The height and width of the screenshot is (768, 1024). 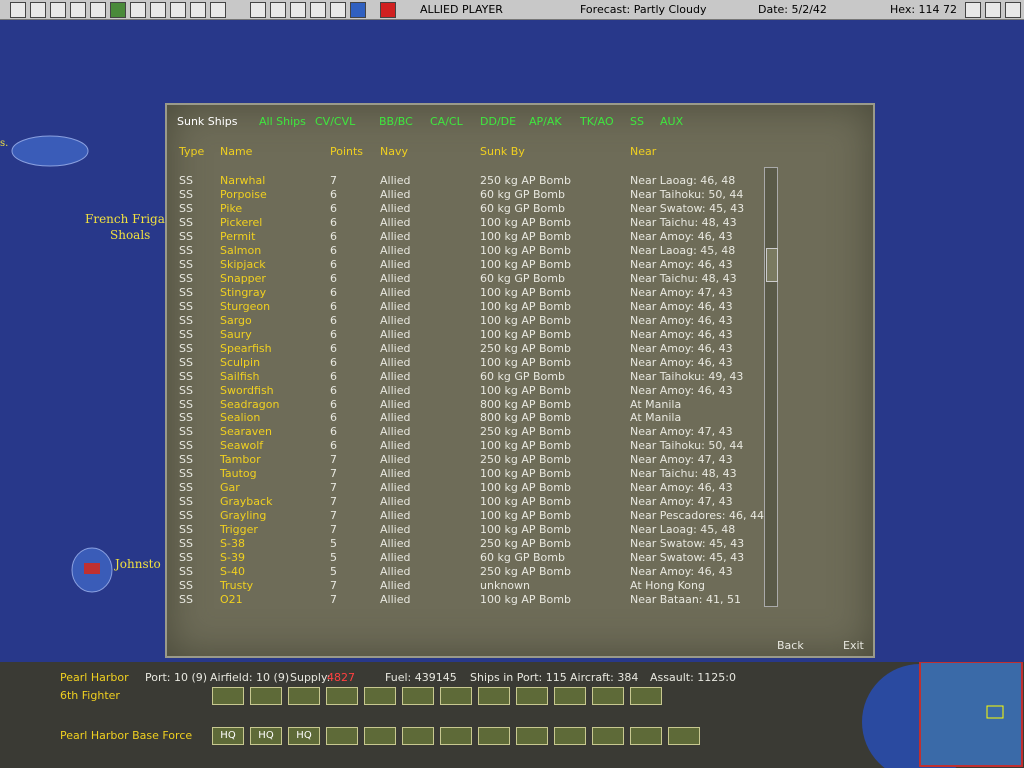 What do you see at coordinates (335, 121) in the screenshot?
I see `tab: CV/CVL` at bounding box center [335, 121].